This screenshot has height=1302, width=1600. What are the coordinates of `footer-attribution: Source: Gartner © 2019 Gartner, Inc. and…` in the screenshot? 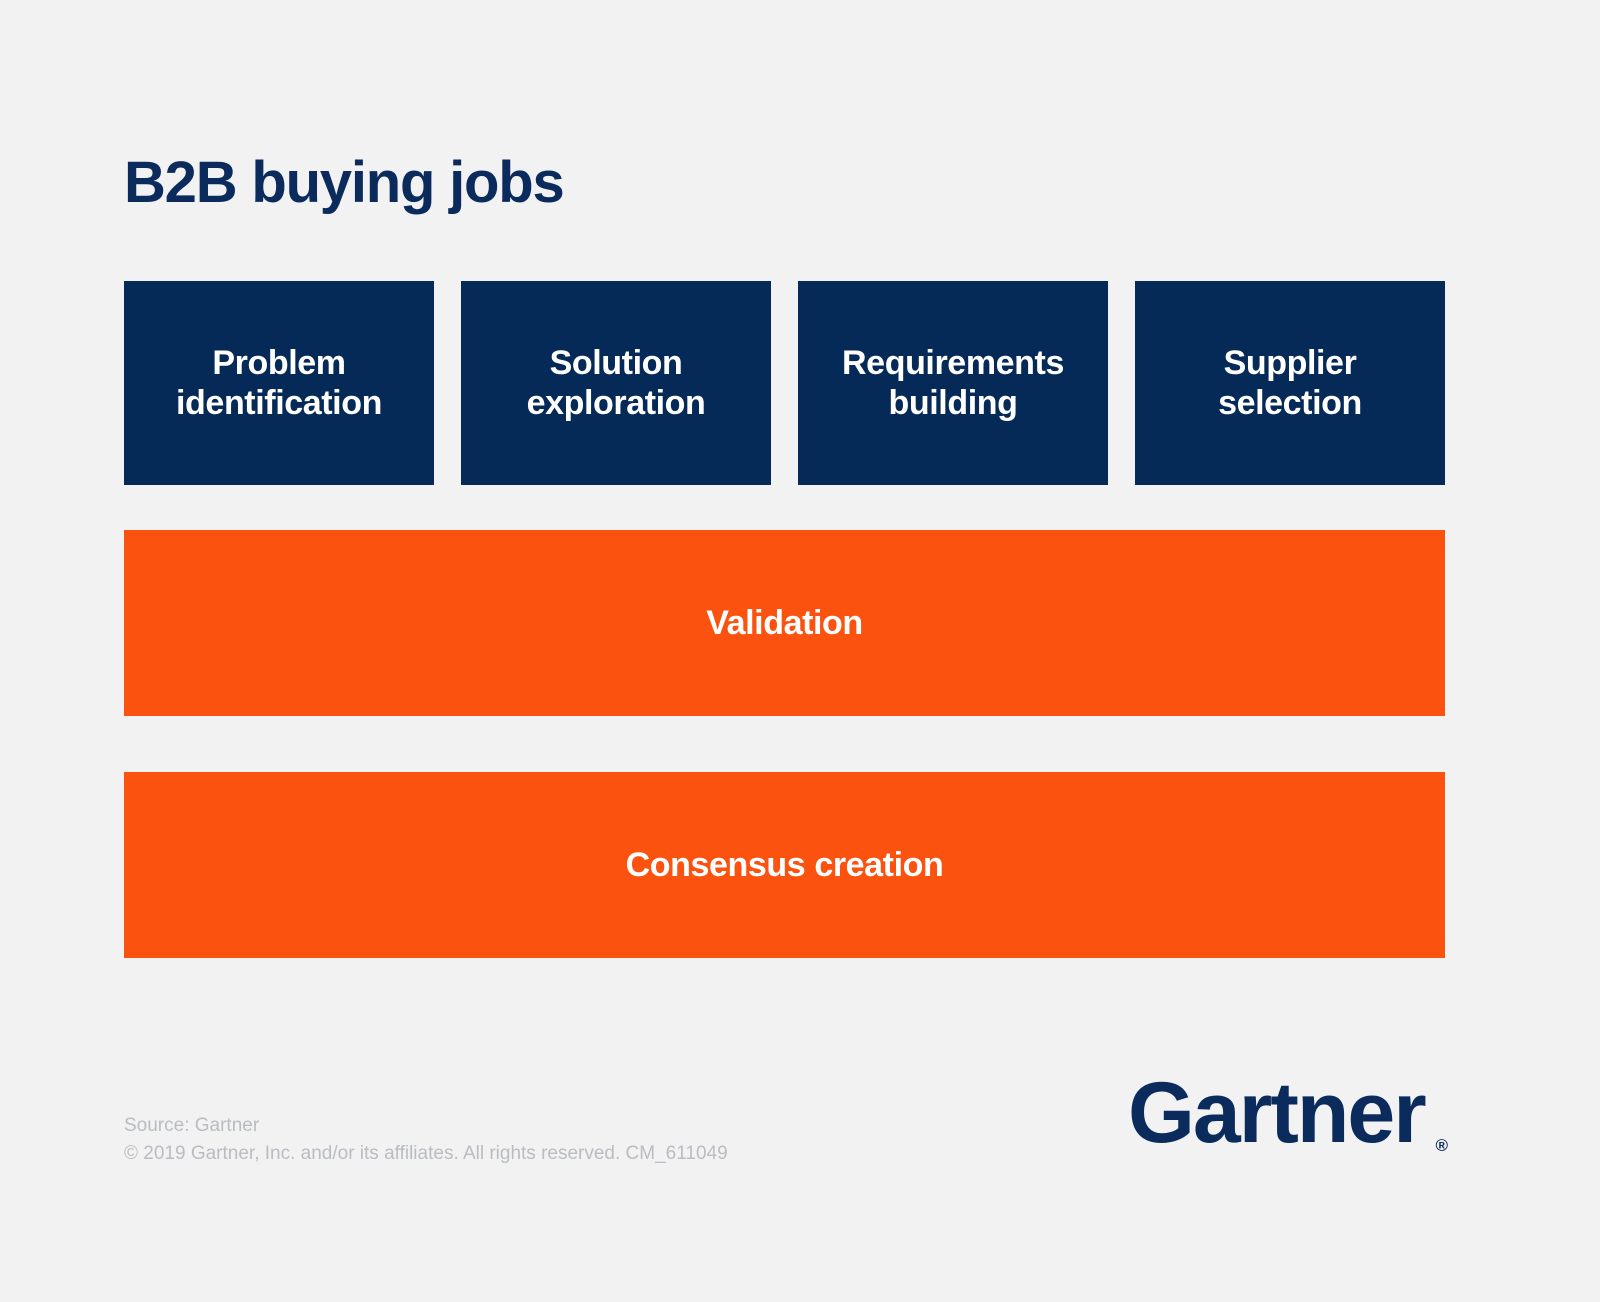 It's located at (426, 1139).